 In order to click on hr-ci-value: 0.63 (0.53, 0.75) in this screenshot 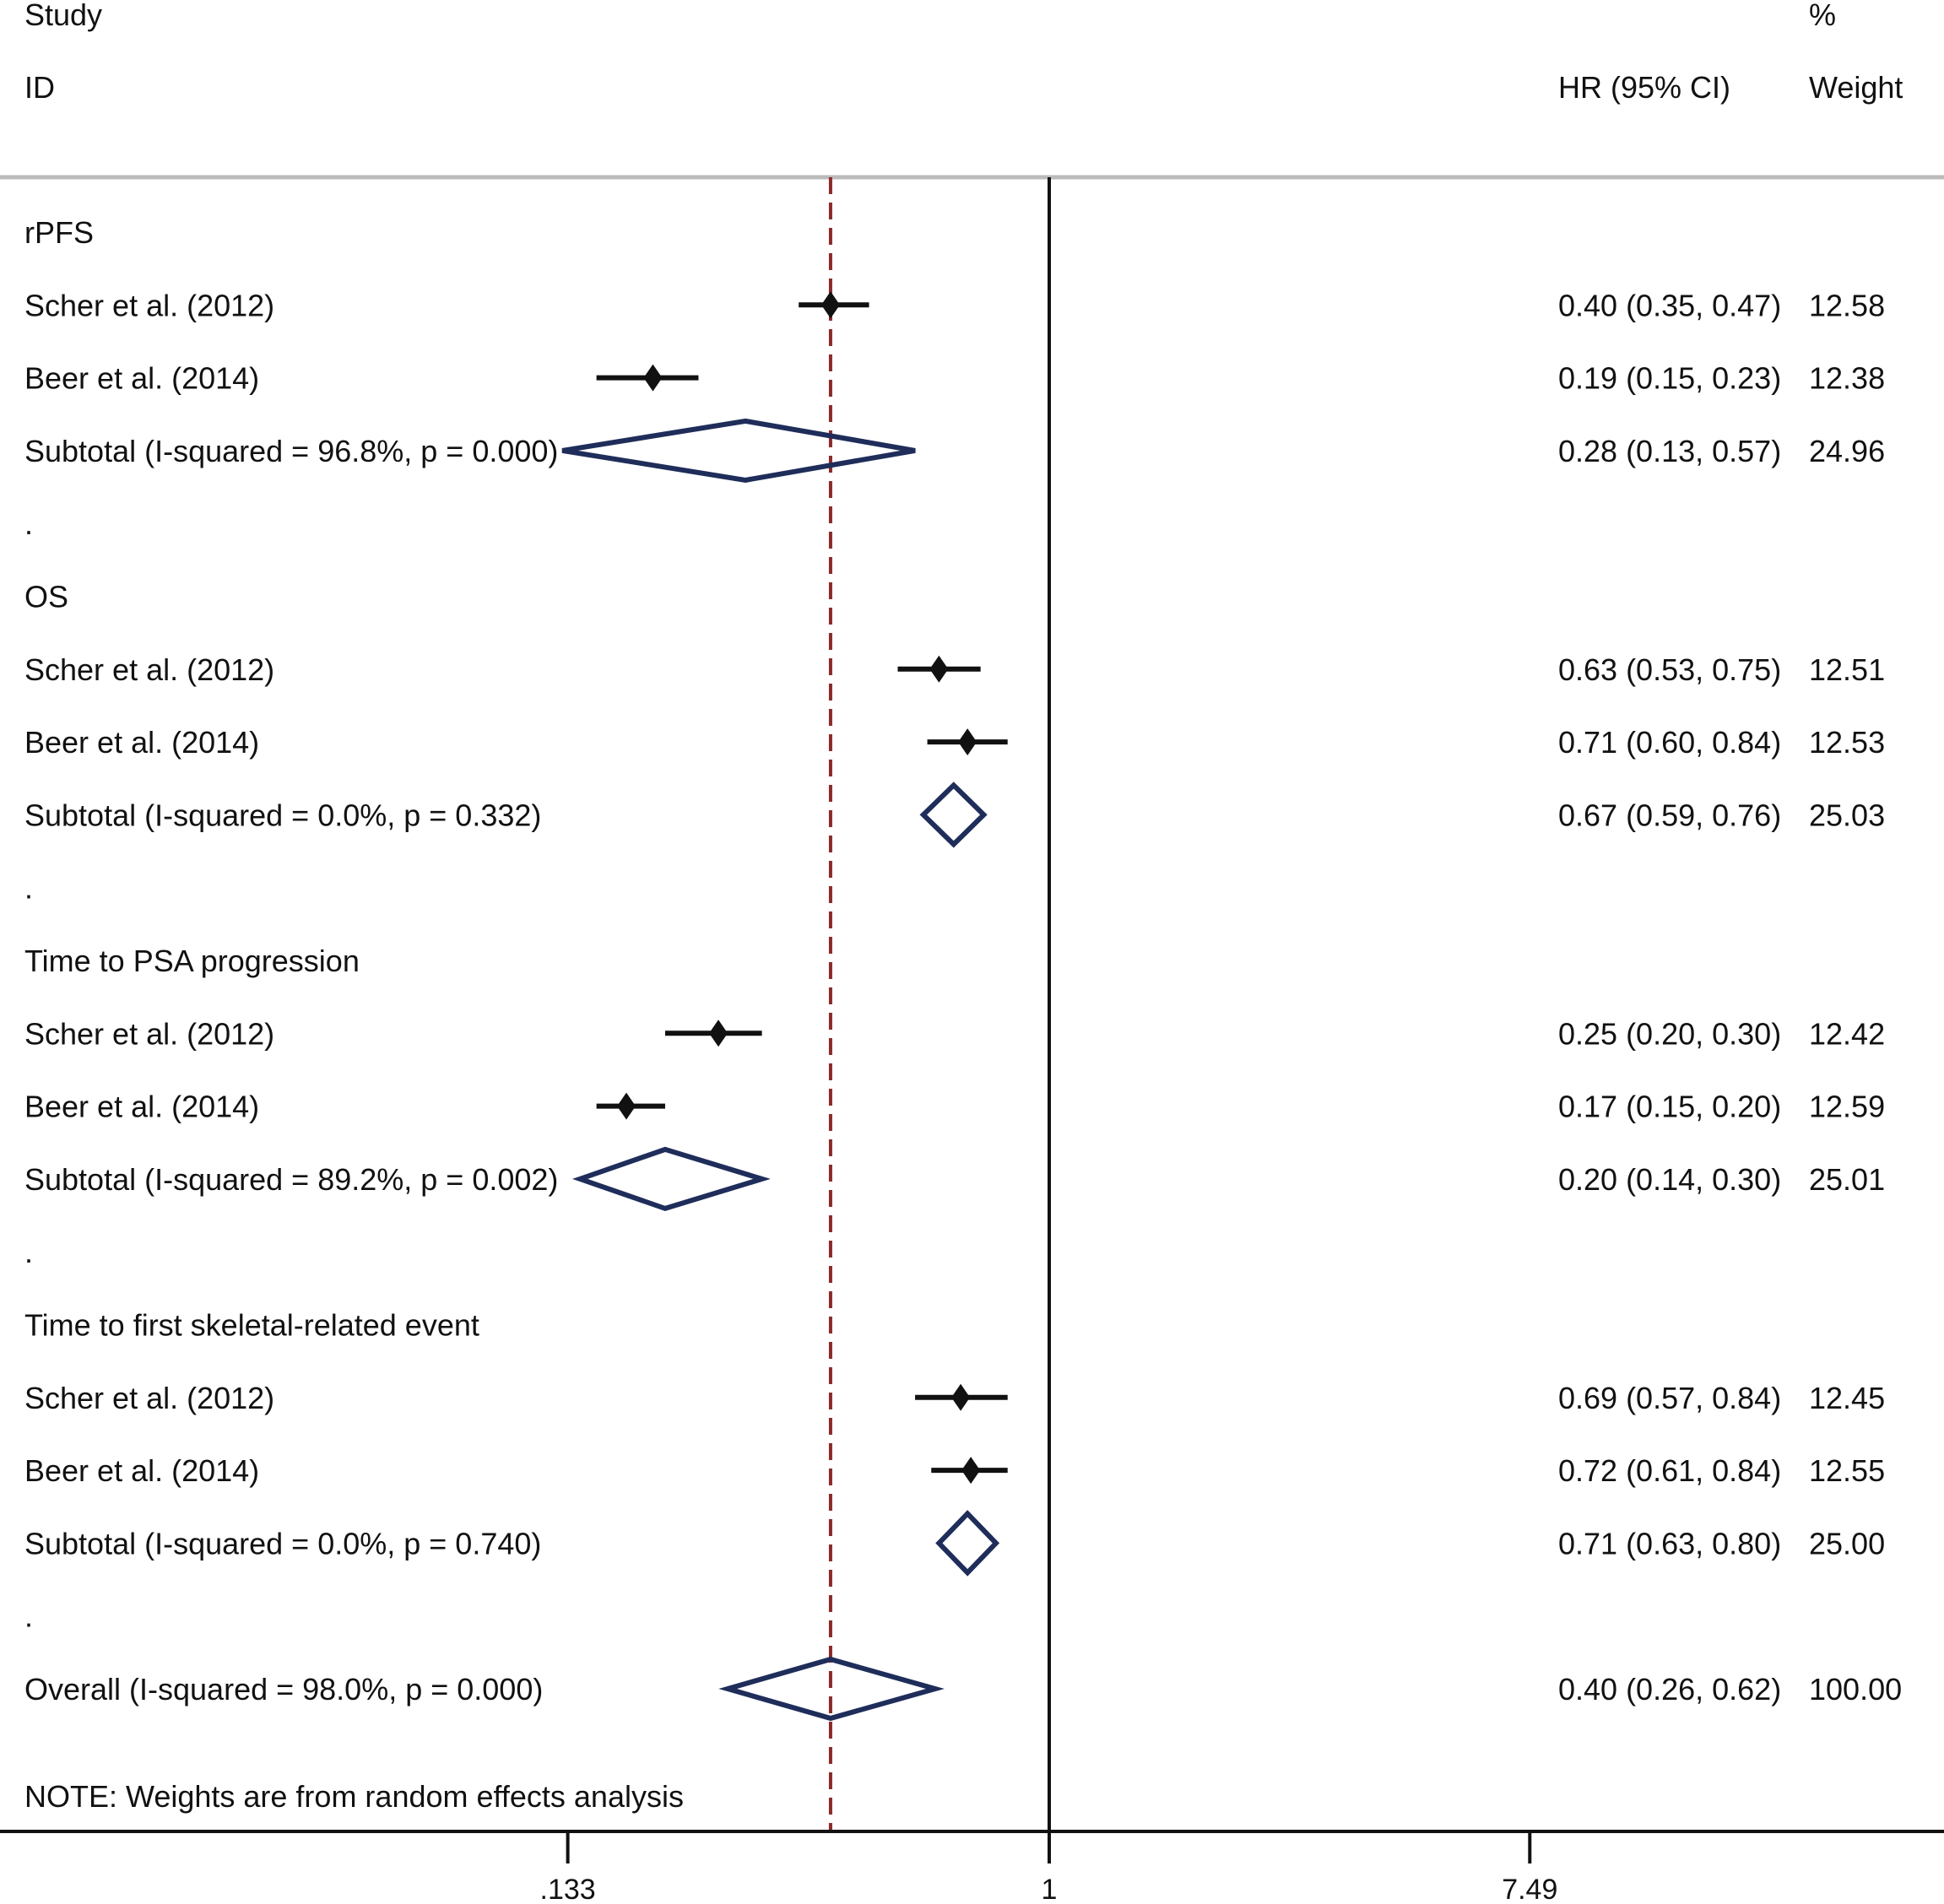, I will do `click(1669, 669)`.